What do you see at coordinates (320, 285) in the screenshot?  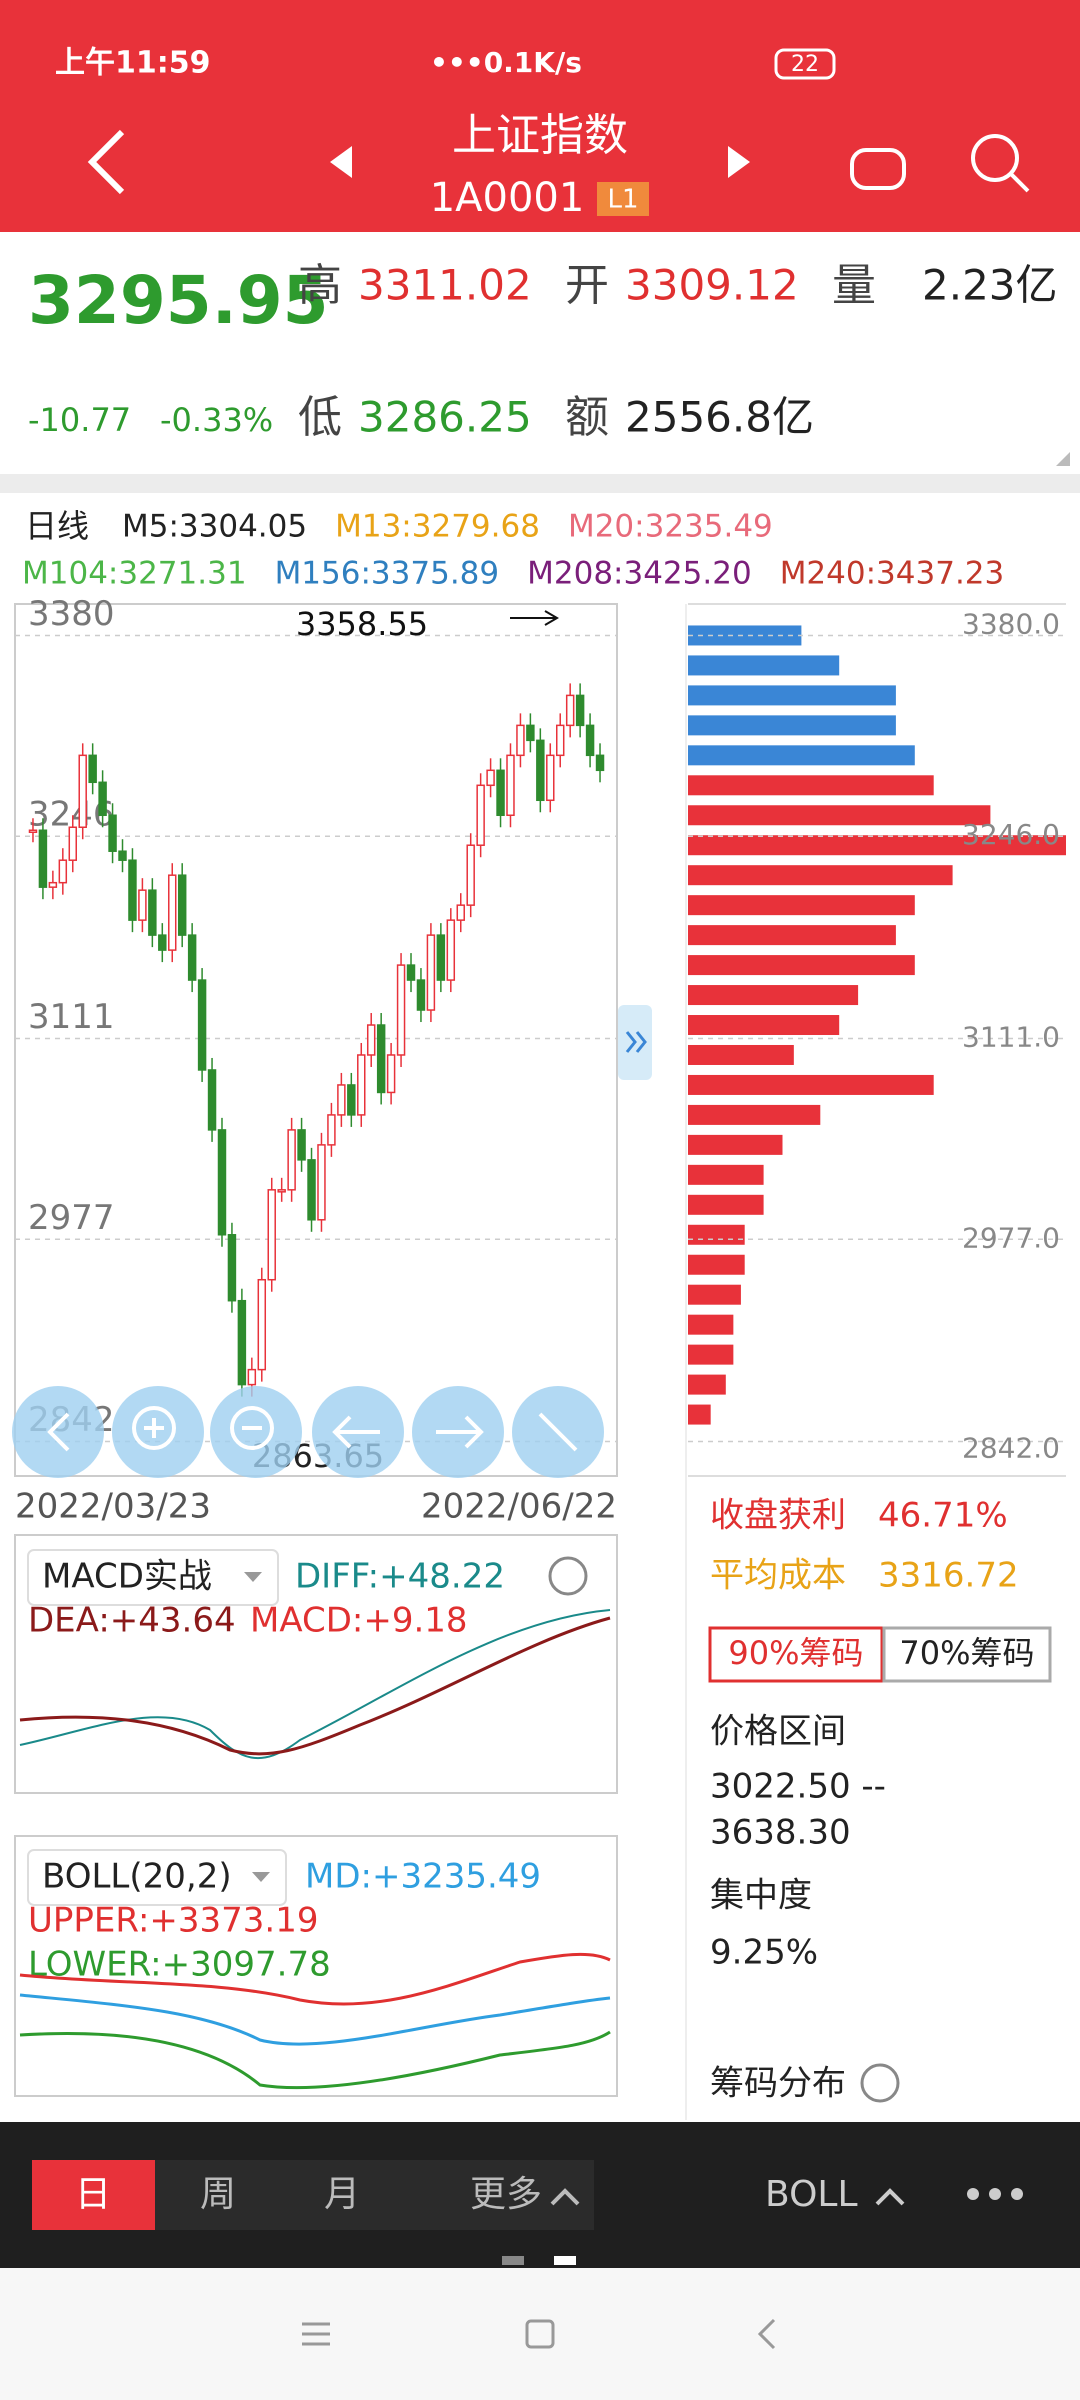 I see `high-label: 高` at bounding box center [320, 285].